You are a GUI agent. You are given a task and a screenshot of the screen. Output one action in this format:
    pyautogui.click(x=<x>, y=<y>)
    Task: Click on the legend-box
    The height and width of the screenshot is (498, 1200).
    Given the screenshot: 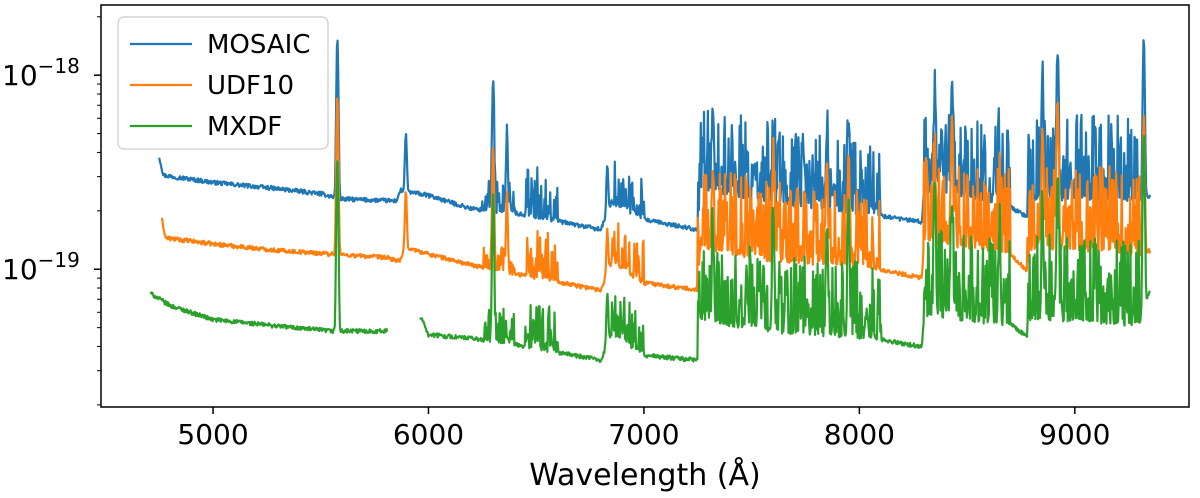 What is the action you would take?
    pyautogui.click(x=223, y=83)
    